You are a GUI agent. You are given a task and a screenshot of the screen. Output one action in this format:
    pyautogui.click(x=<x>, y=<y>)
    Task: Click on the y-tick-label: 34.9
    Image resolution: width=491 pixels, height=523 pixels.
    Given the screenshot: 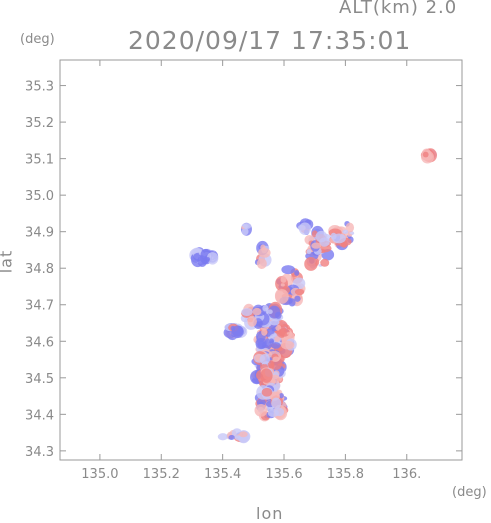 What is the action you would take?
    pyautogui.click(x=39, y=233)
    